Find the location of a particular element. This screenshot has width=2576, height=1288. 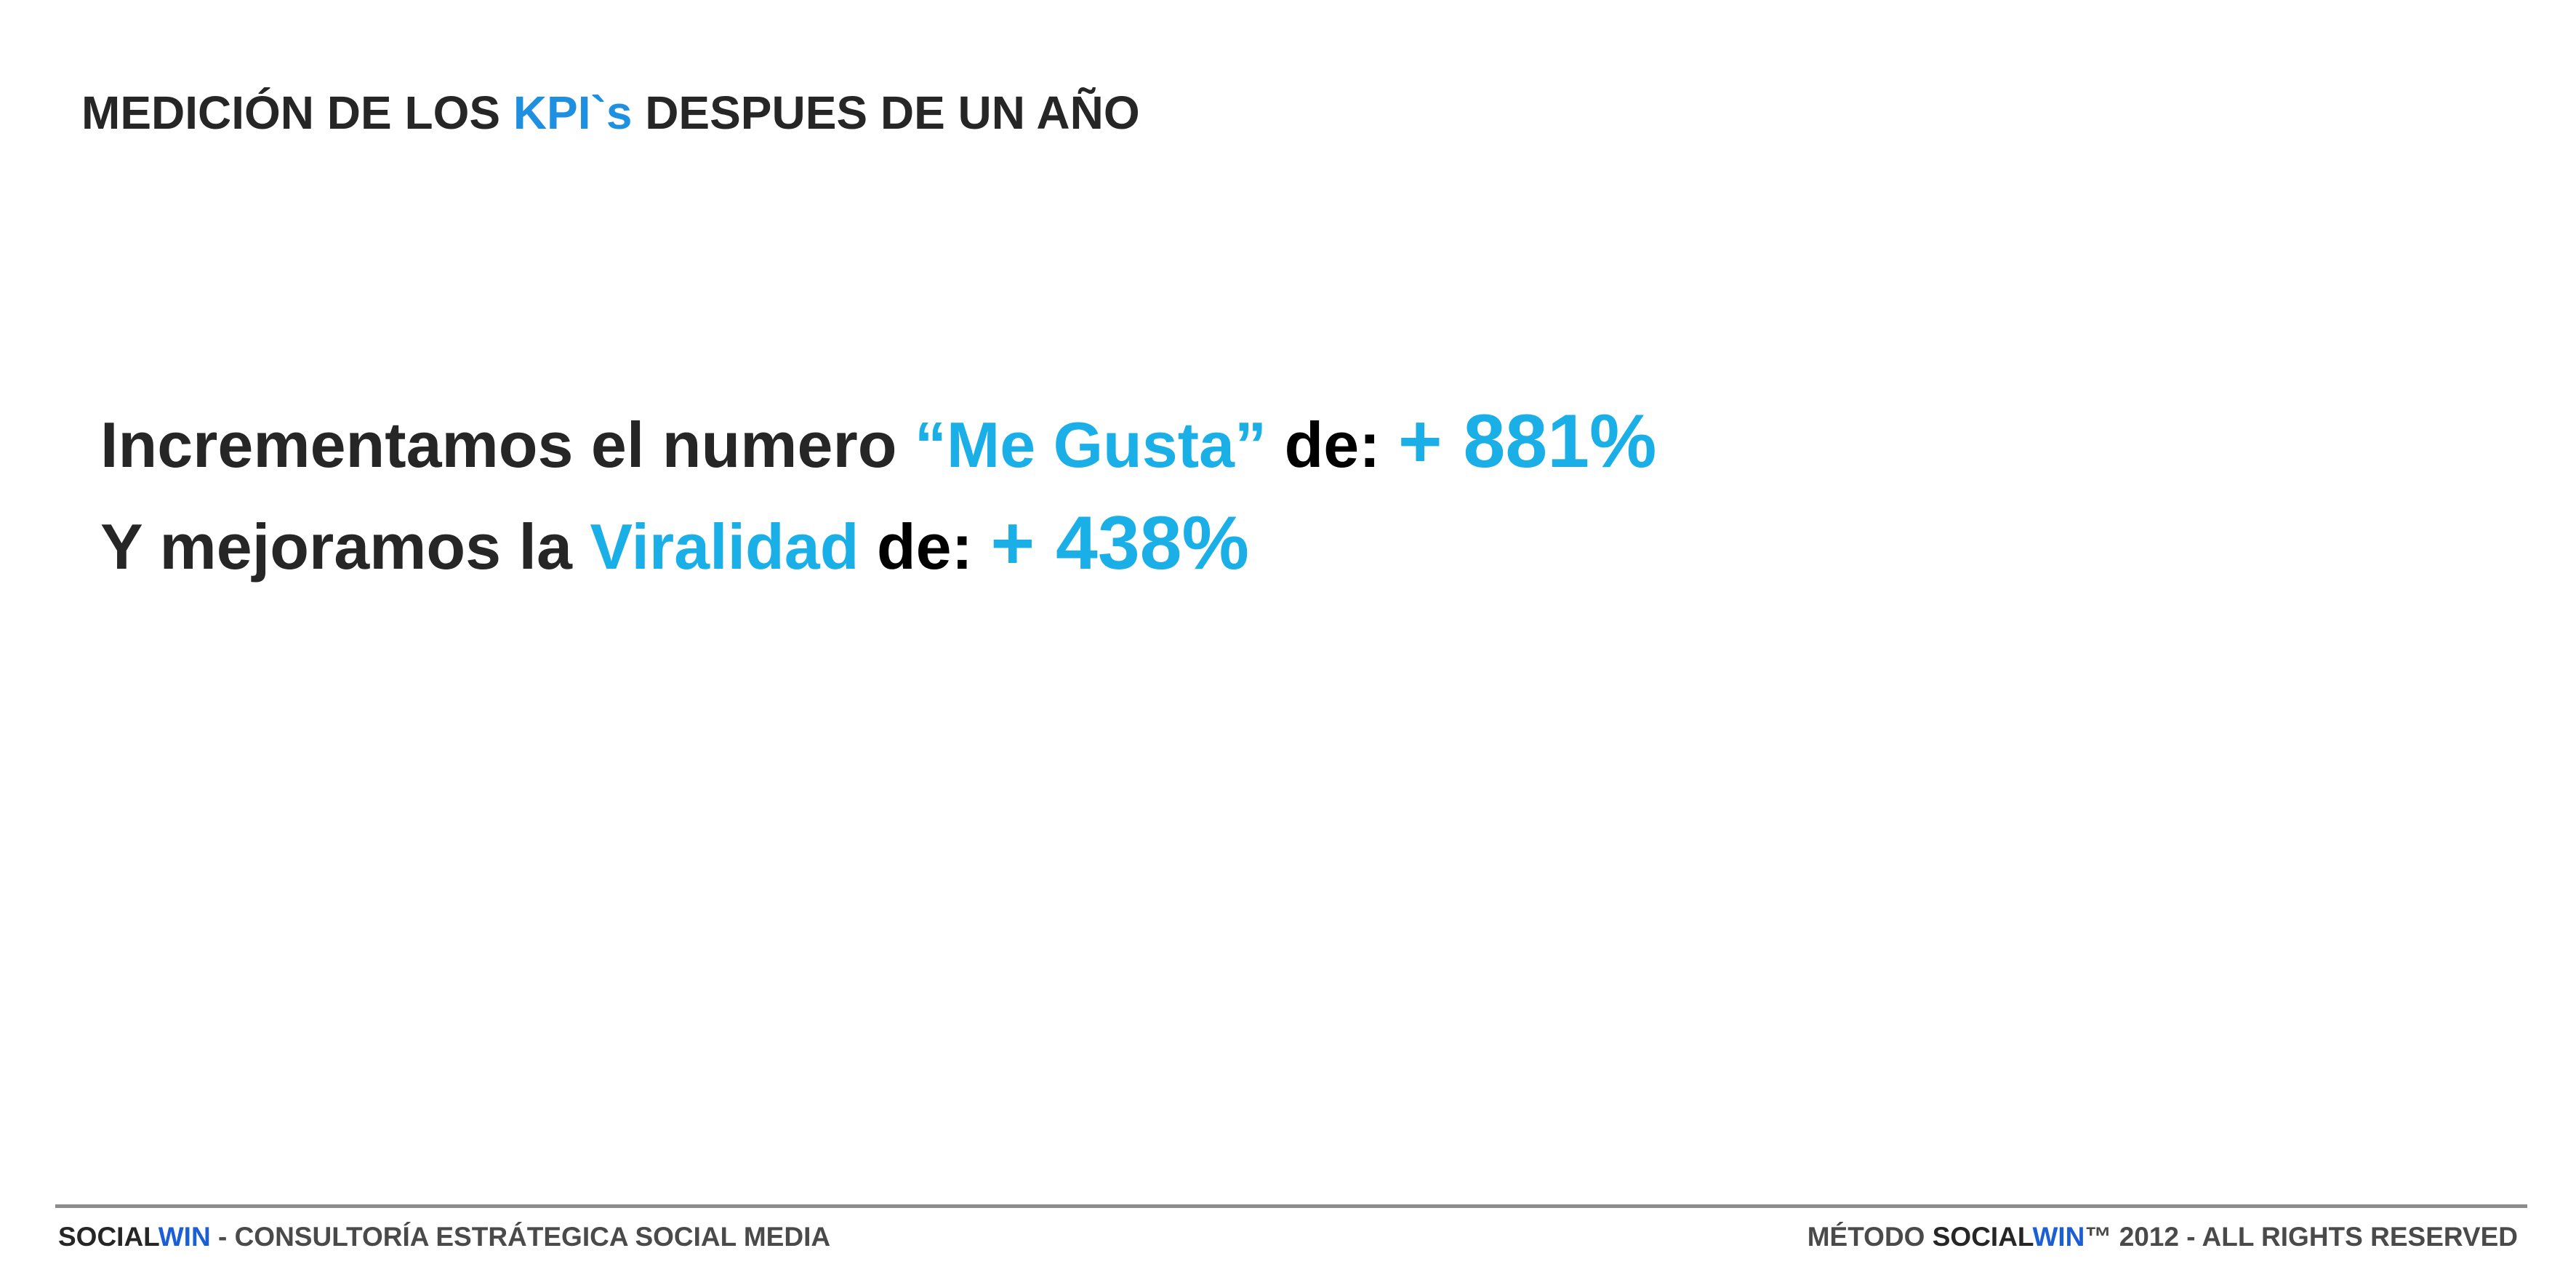

footer-divider is located at coordinates (1291, 1206).